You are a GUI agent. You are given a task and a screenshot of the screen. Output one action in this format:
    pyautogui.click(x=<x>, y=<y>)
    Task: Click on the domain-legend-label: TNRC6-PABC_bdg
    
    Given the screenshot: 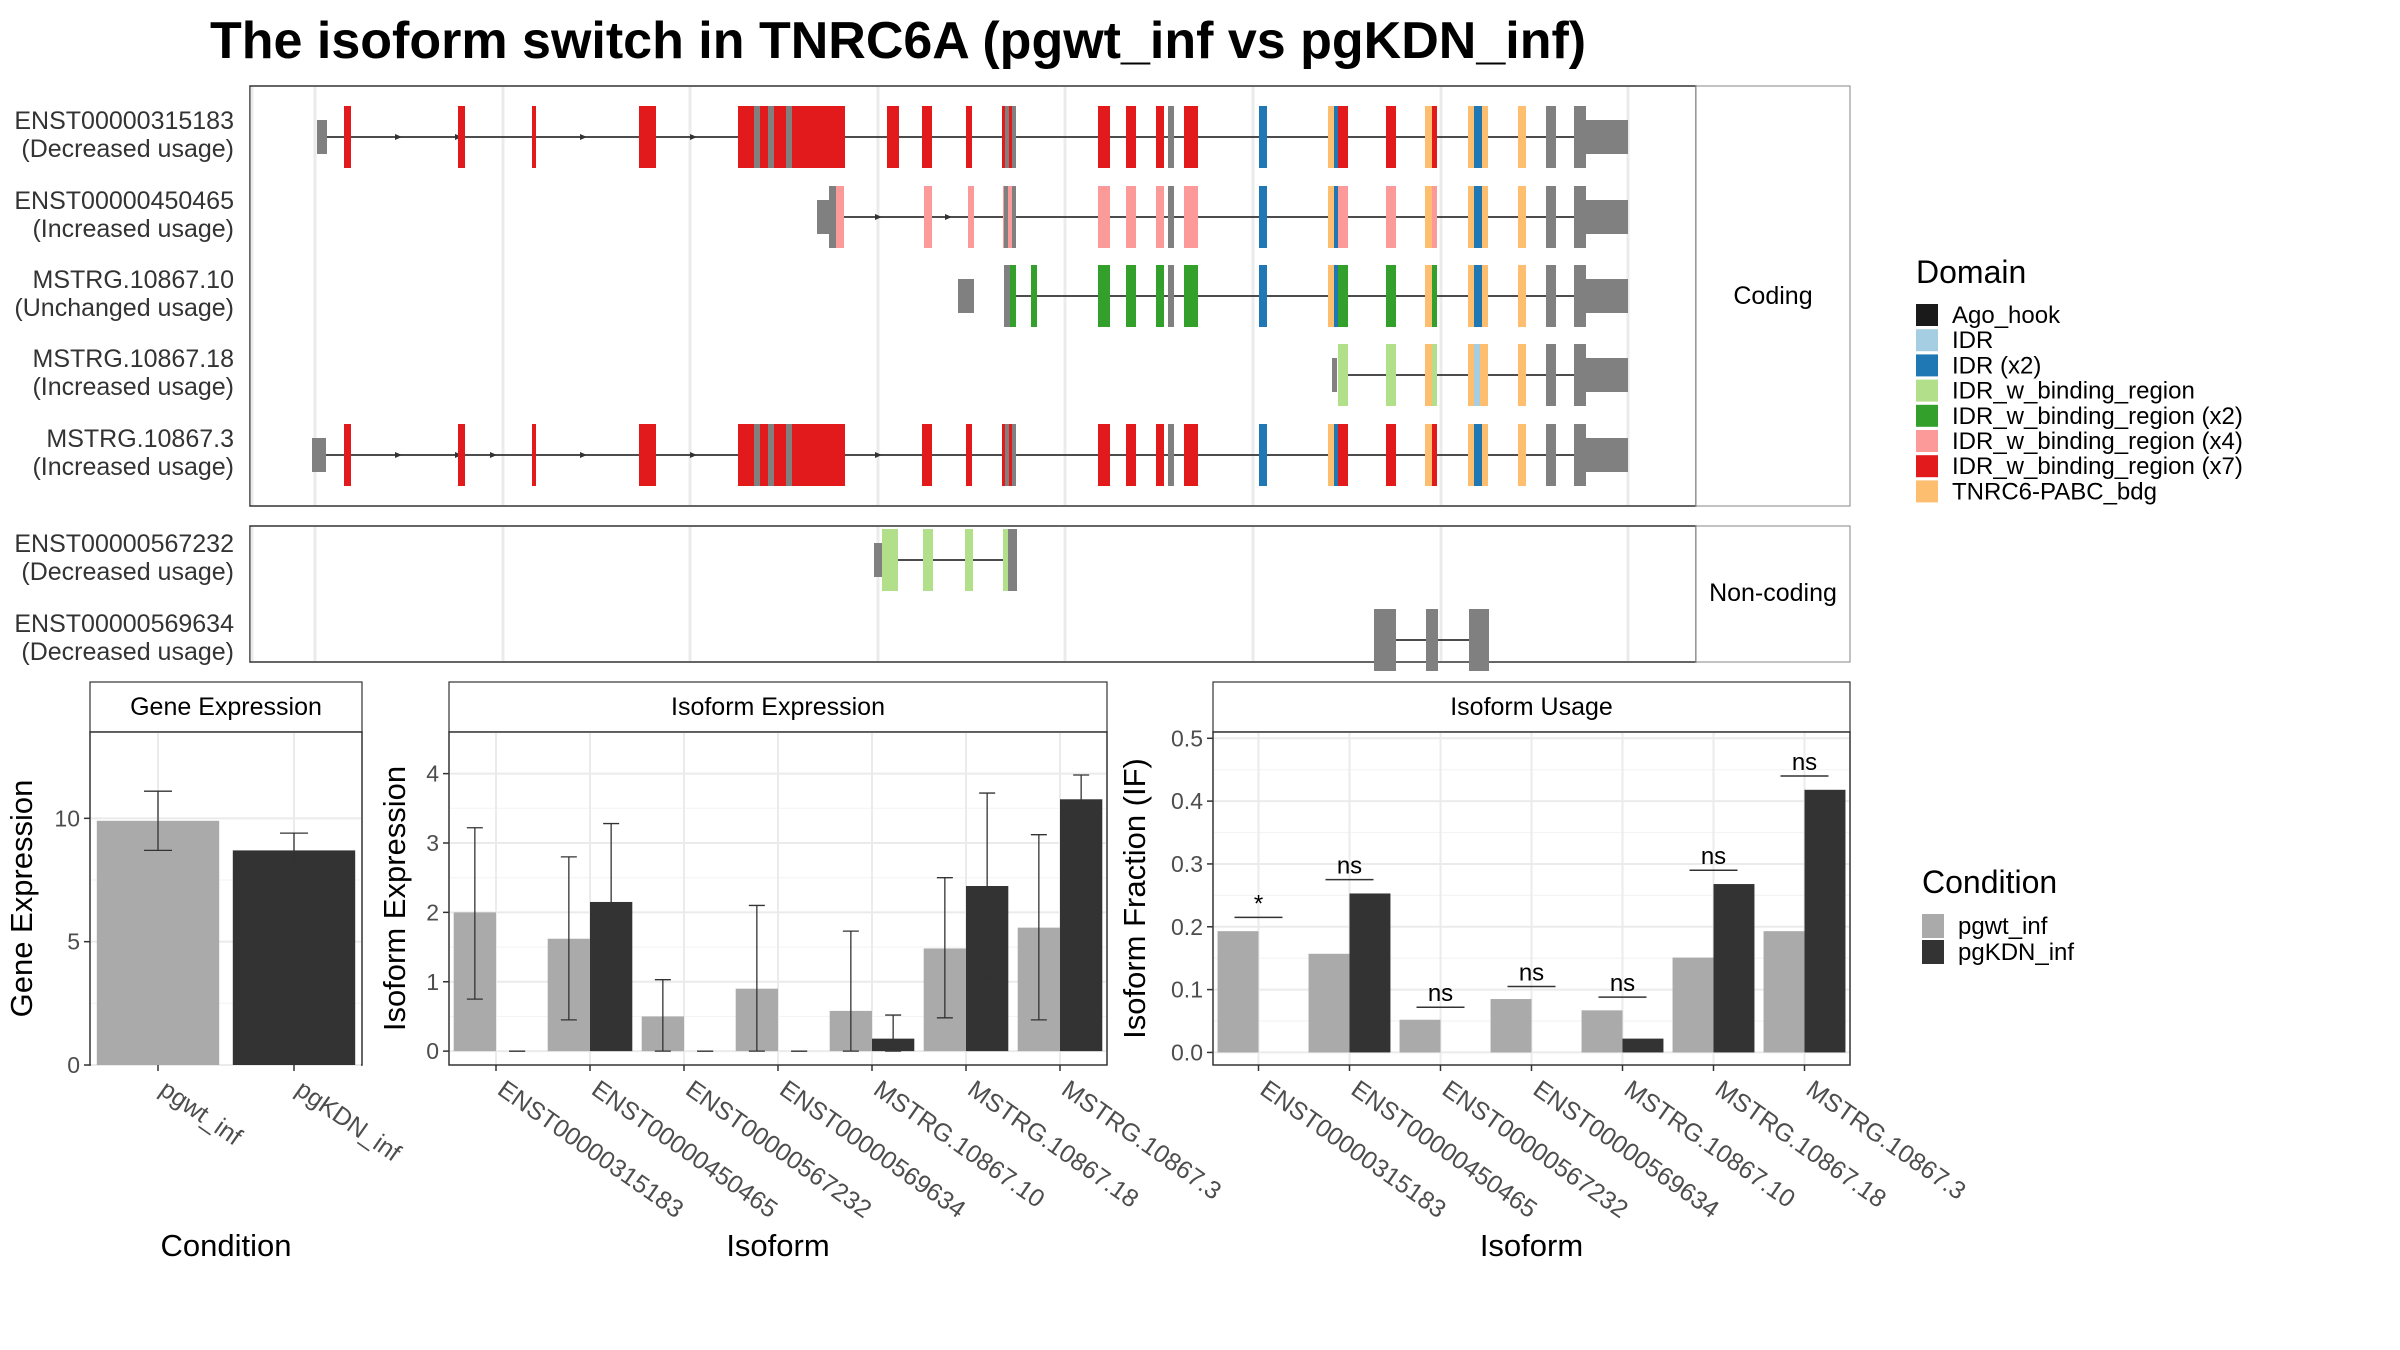 What is the action you would take?
    pyautogui.click(x=2054, y=491)
    